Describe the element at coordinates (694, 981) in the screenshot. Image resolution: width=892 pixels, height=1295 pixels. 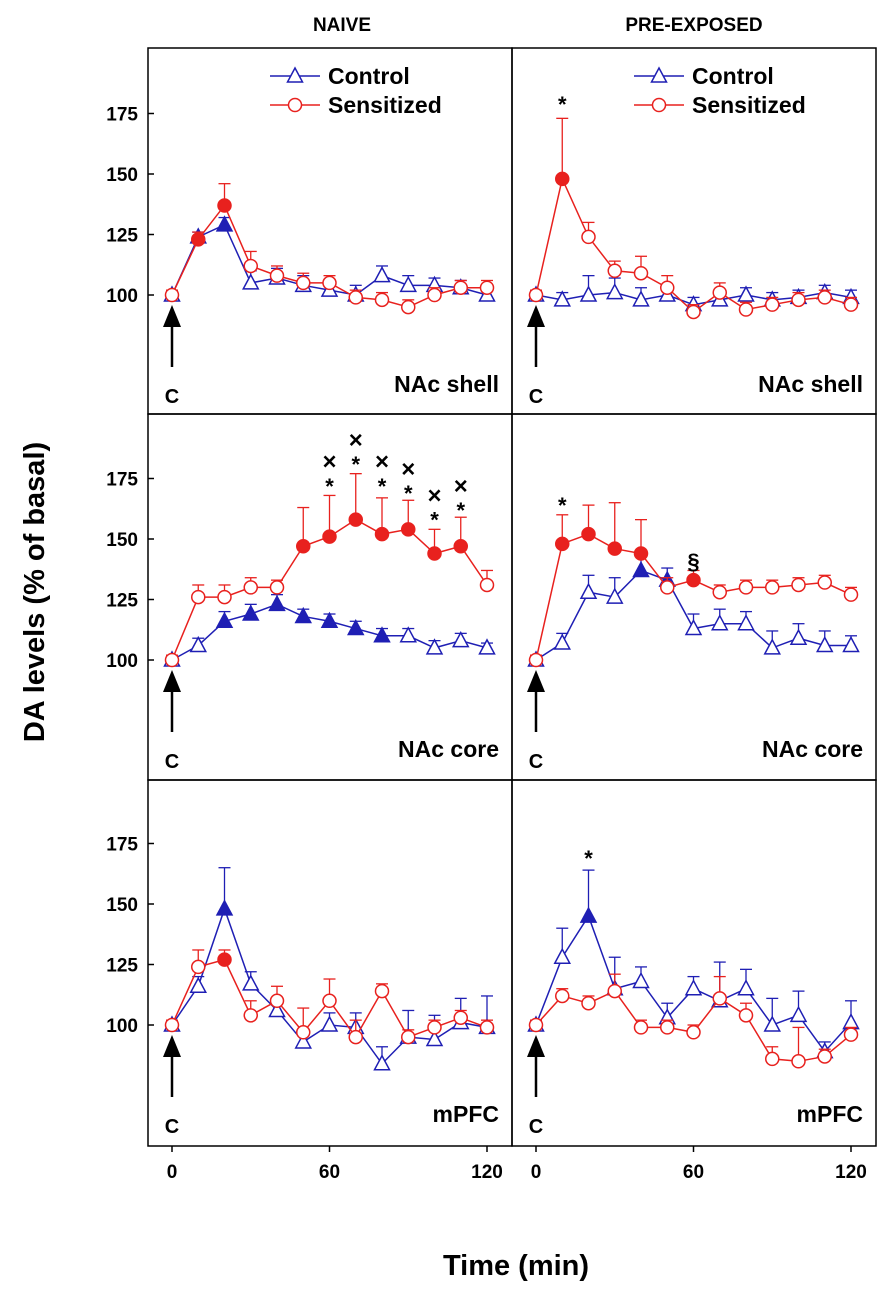
I see `panel-pre-exposed-mpfc: 0 60 120 * C mPFC` at that location.